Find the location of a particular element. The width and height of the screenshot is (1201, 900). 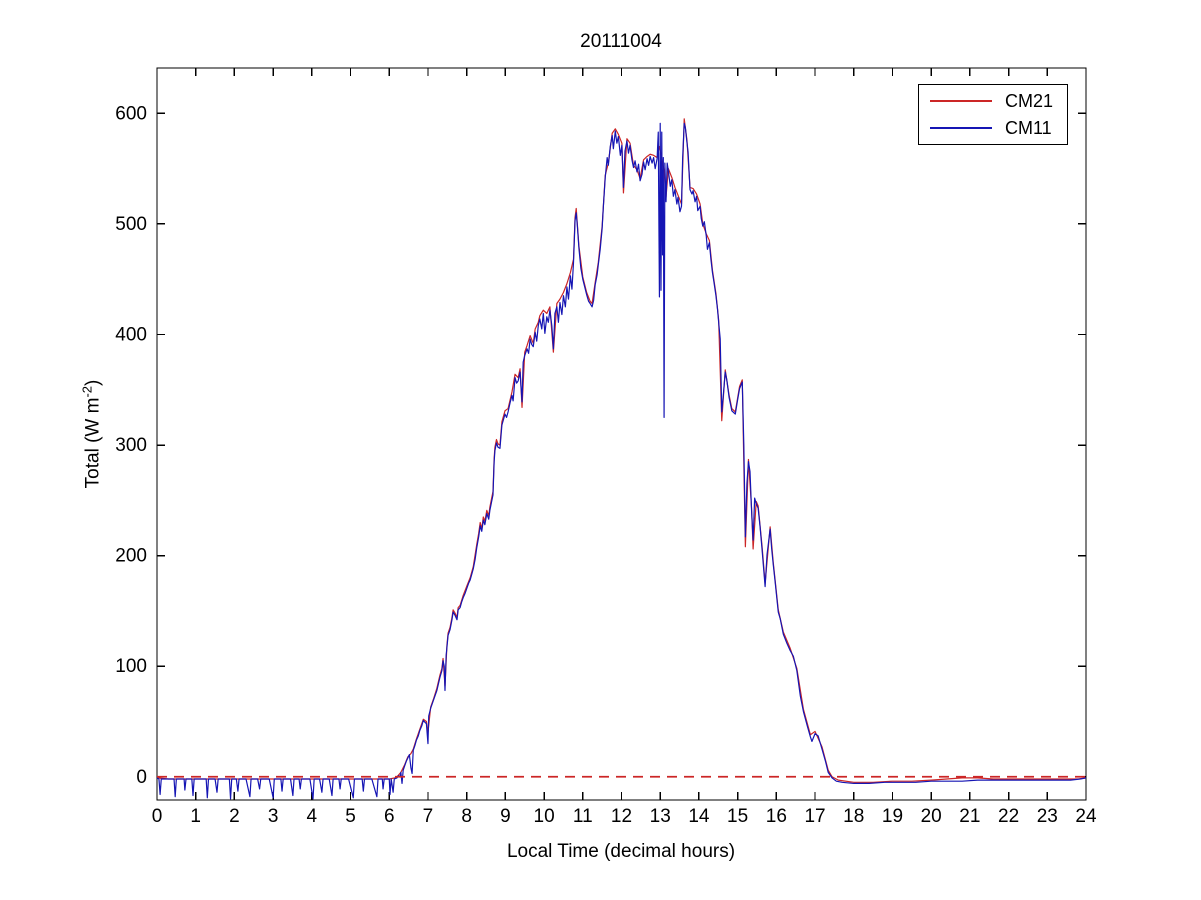

x-tick-label-6: 6 is located at coordinates (389, 816).